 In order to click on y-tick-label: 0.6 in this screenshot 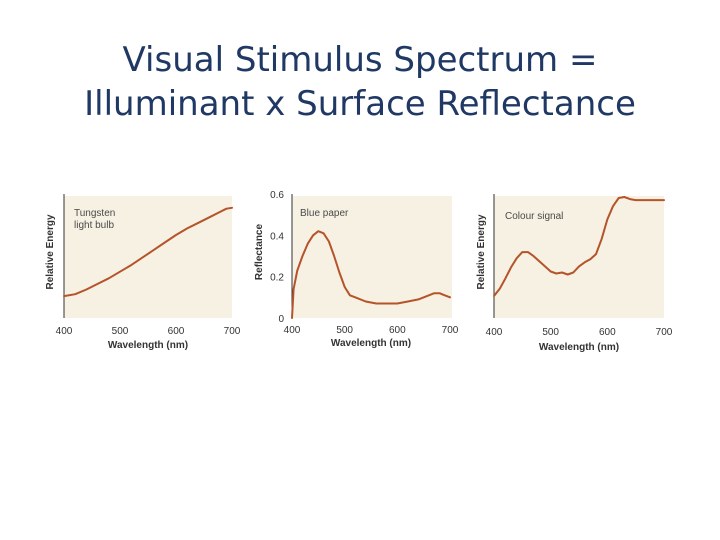, I will do `click(277, 195)`.